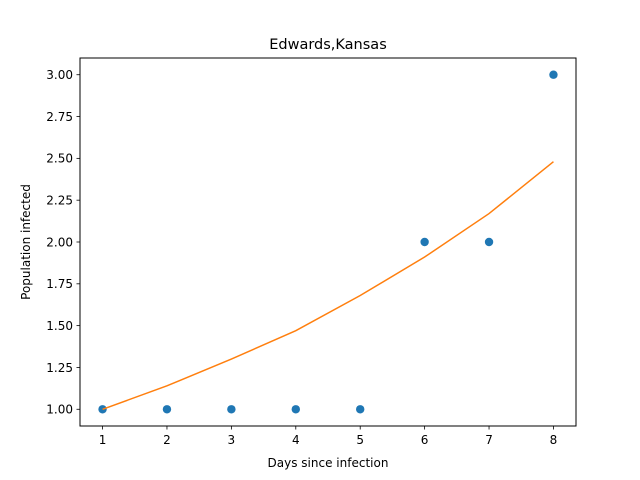 The height and width of the screenshot is (480, 640). I want to click on x-tick-label: 6, so click(425, 440).